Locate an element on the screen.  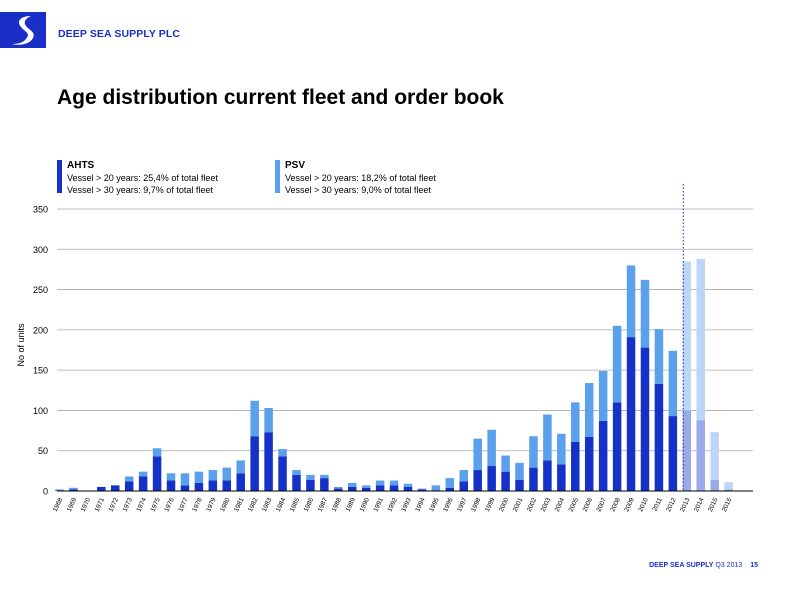
bar-psv-1968 is located at coordinates (59, 490).